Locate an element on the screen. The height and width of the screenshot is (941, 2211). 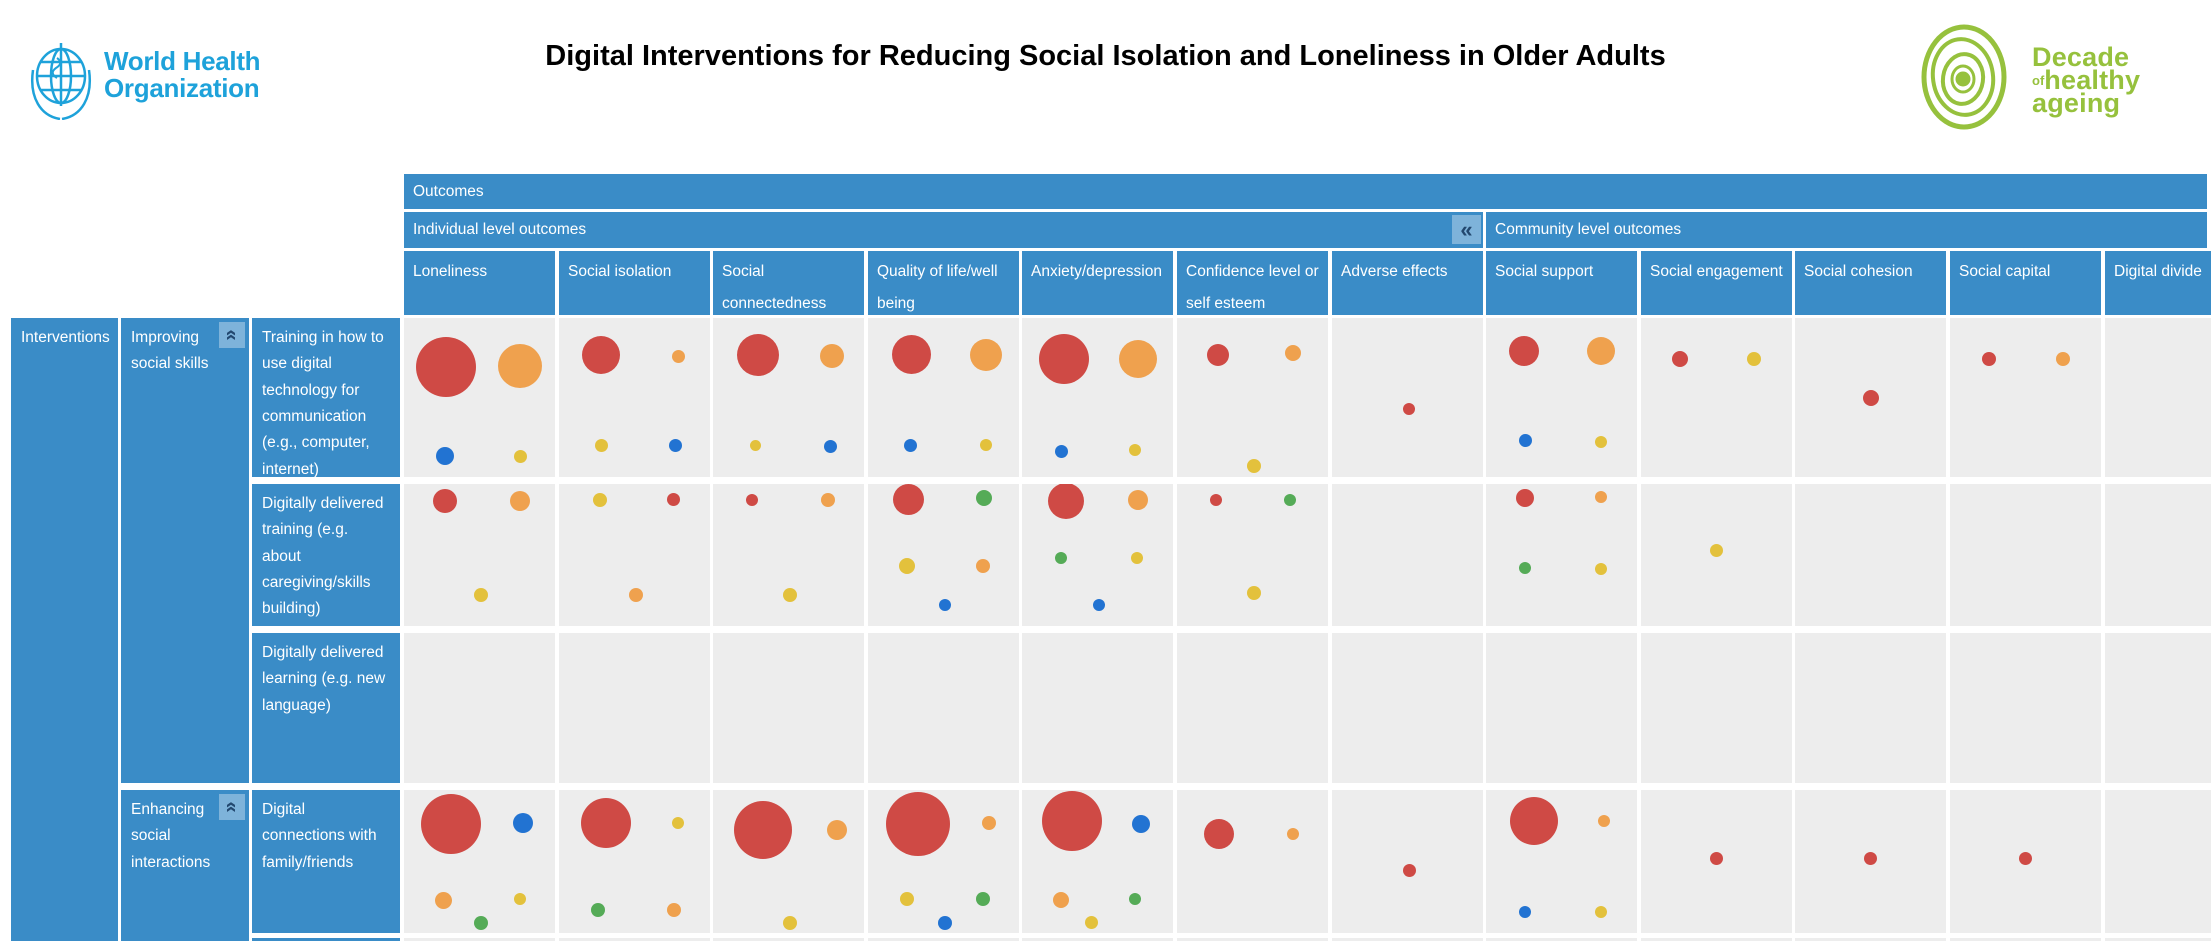
cell-r4-c11 is located at coordinates (2025, 861).